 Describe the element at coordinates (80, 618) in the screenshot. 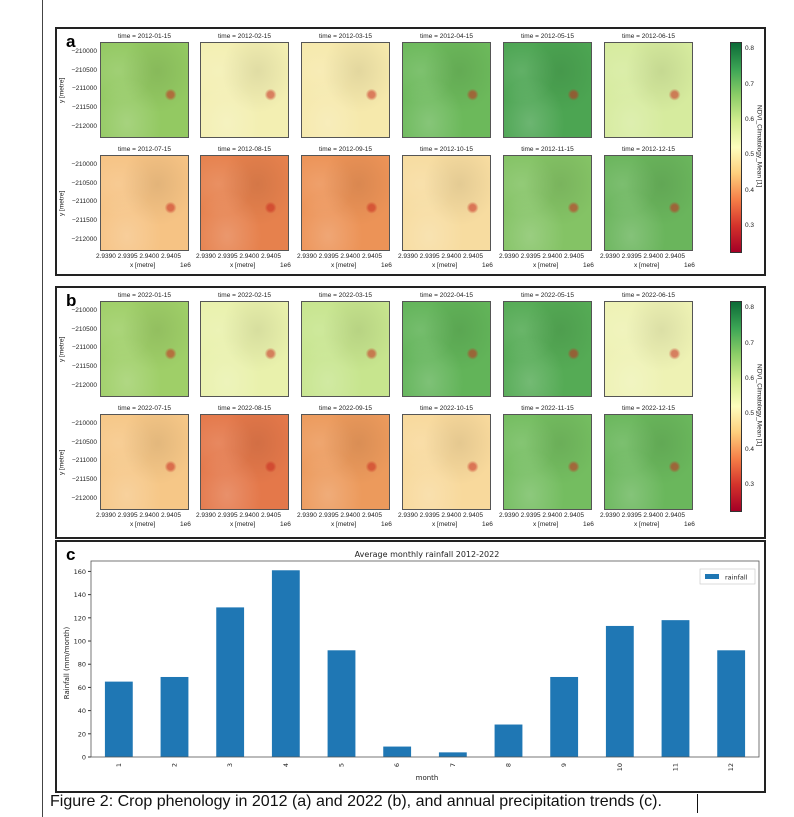

I see `y-tick-label: 120` at that location.